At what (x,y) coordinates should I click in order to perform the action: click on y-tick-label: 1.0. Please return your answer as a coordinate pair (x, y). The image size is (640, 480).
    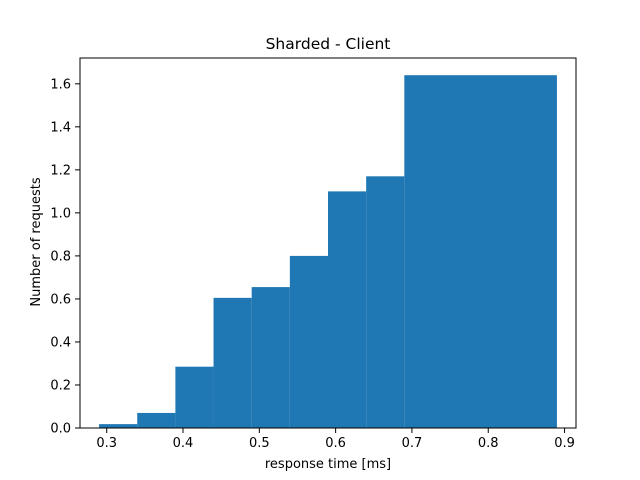
    Looking at the image, I should click on (60, 213).